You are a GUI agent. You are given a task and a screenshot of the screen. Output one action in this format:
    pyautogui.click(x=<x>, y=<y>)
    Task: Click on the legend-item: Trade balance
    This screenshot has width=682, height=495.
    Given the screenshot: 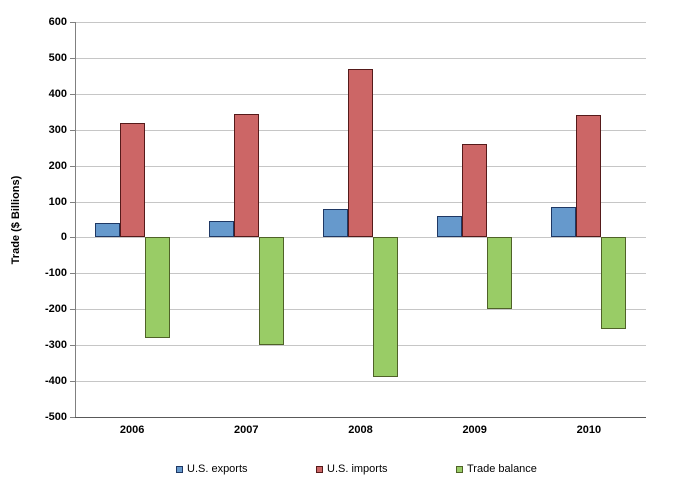 What is the action you would take?
    pyautogui.click(x=496, y=469)
    